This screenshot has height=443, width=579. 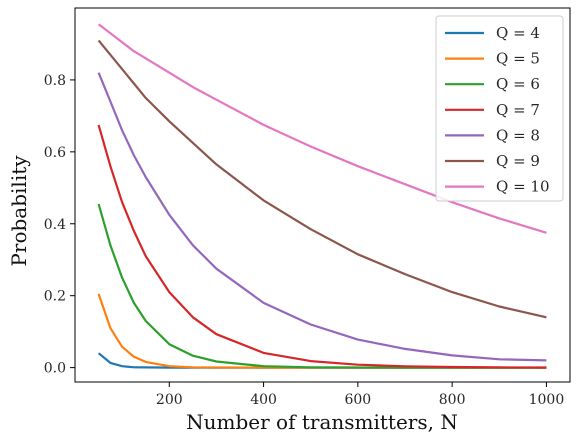 I want to click on x-tick-label: 800, so click(x=452, y=400).